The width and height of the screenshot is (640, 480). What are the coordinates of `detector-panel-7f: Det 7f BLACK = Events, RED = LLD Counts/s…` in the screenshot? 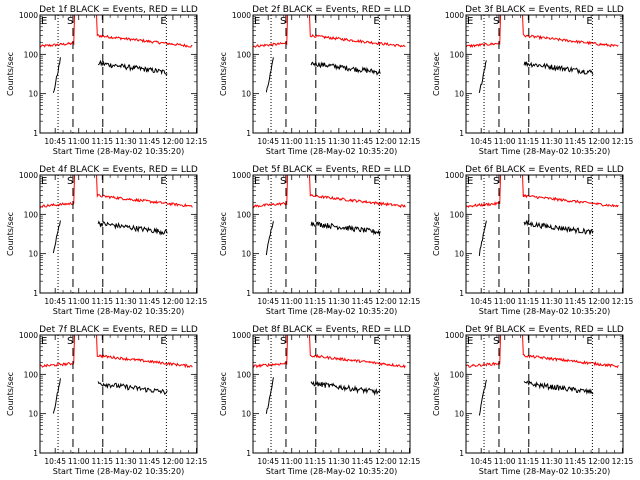 It's located at (107, 400).